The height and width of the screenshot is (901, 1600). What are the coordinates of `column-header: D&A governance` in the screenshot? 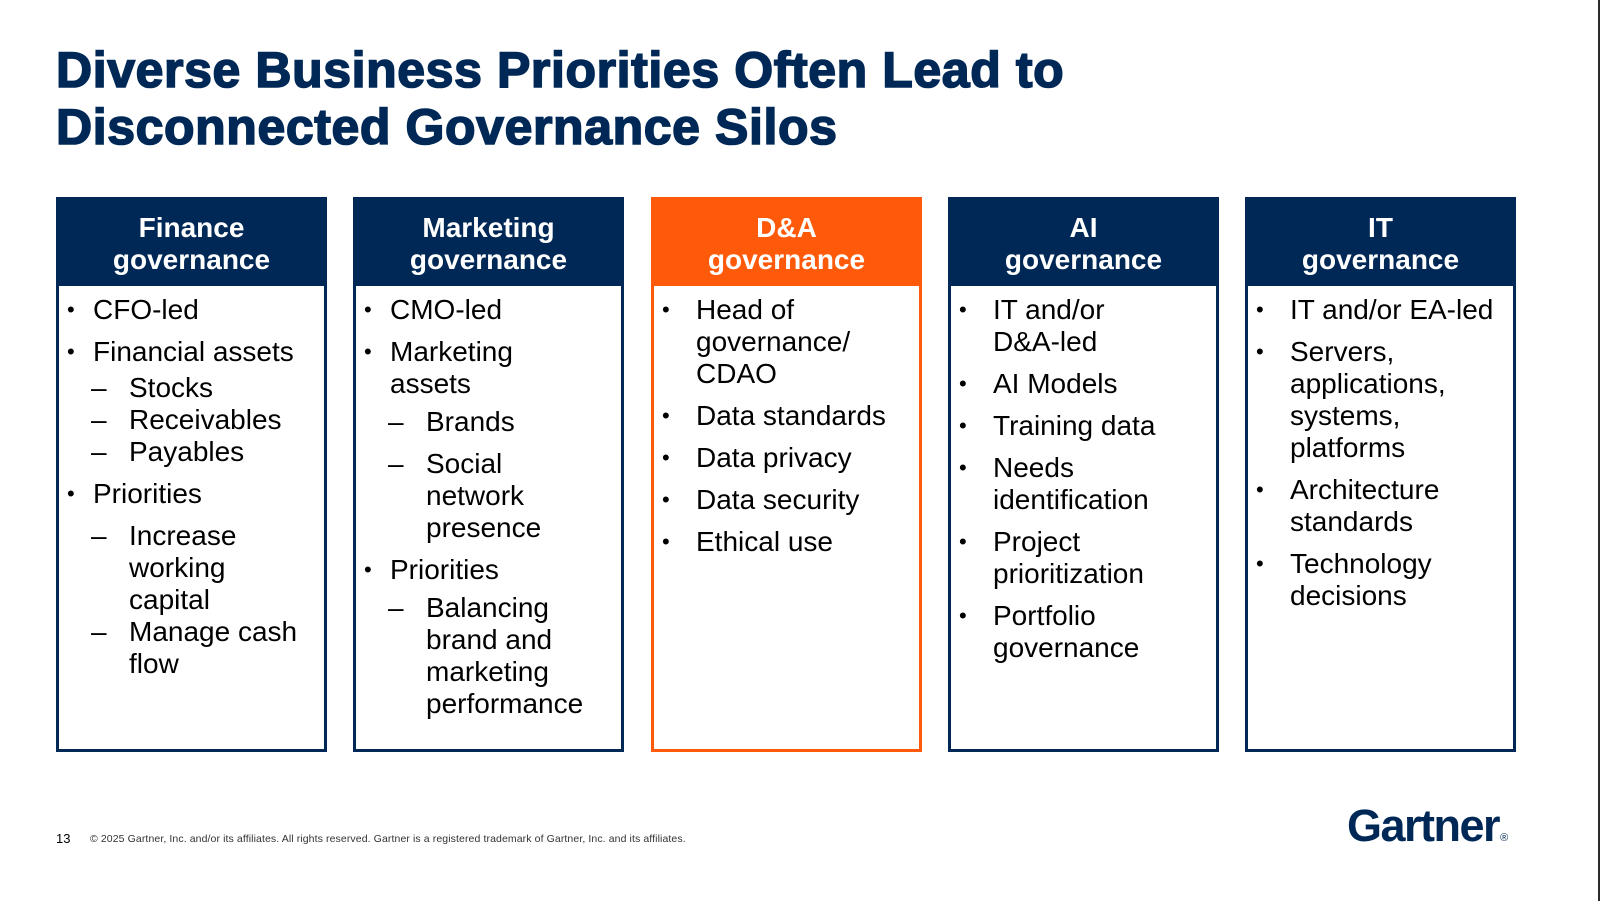 It's located at (786, 243).